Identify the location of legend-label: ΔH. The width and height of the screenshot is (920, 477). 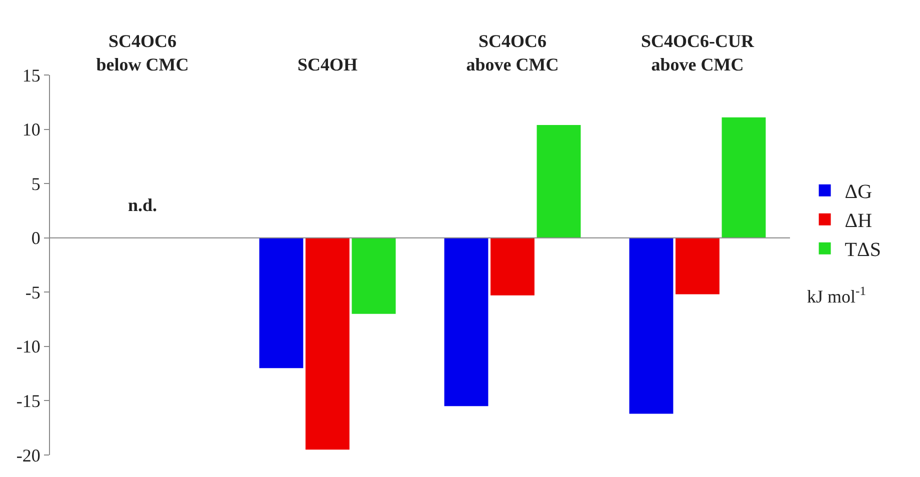
(858, 221).